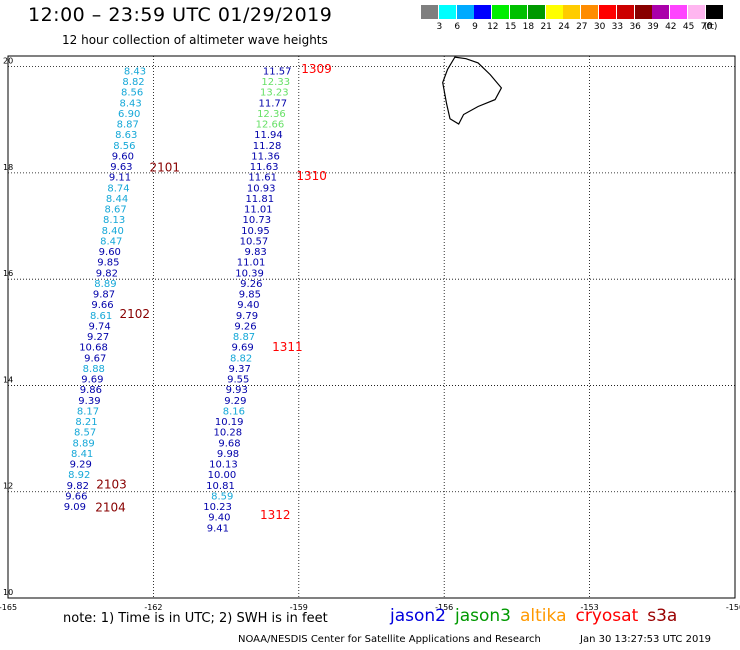 This screenshot has height=650, width=740. Describe the element at coordinates (118, 188) in the screenshot. I see `wave-height-label: 8.74` at that location.